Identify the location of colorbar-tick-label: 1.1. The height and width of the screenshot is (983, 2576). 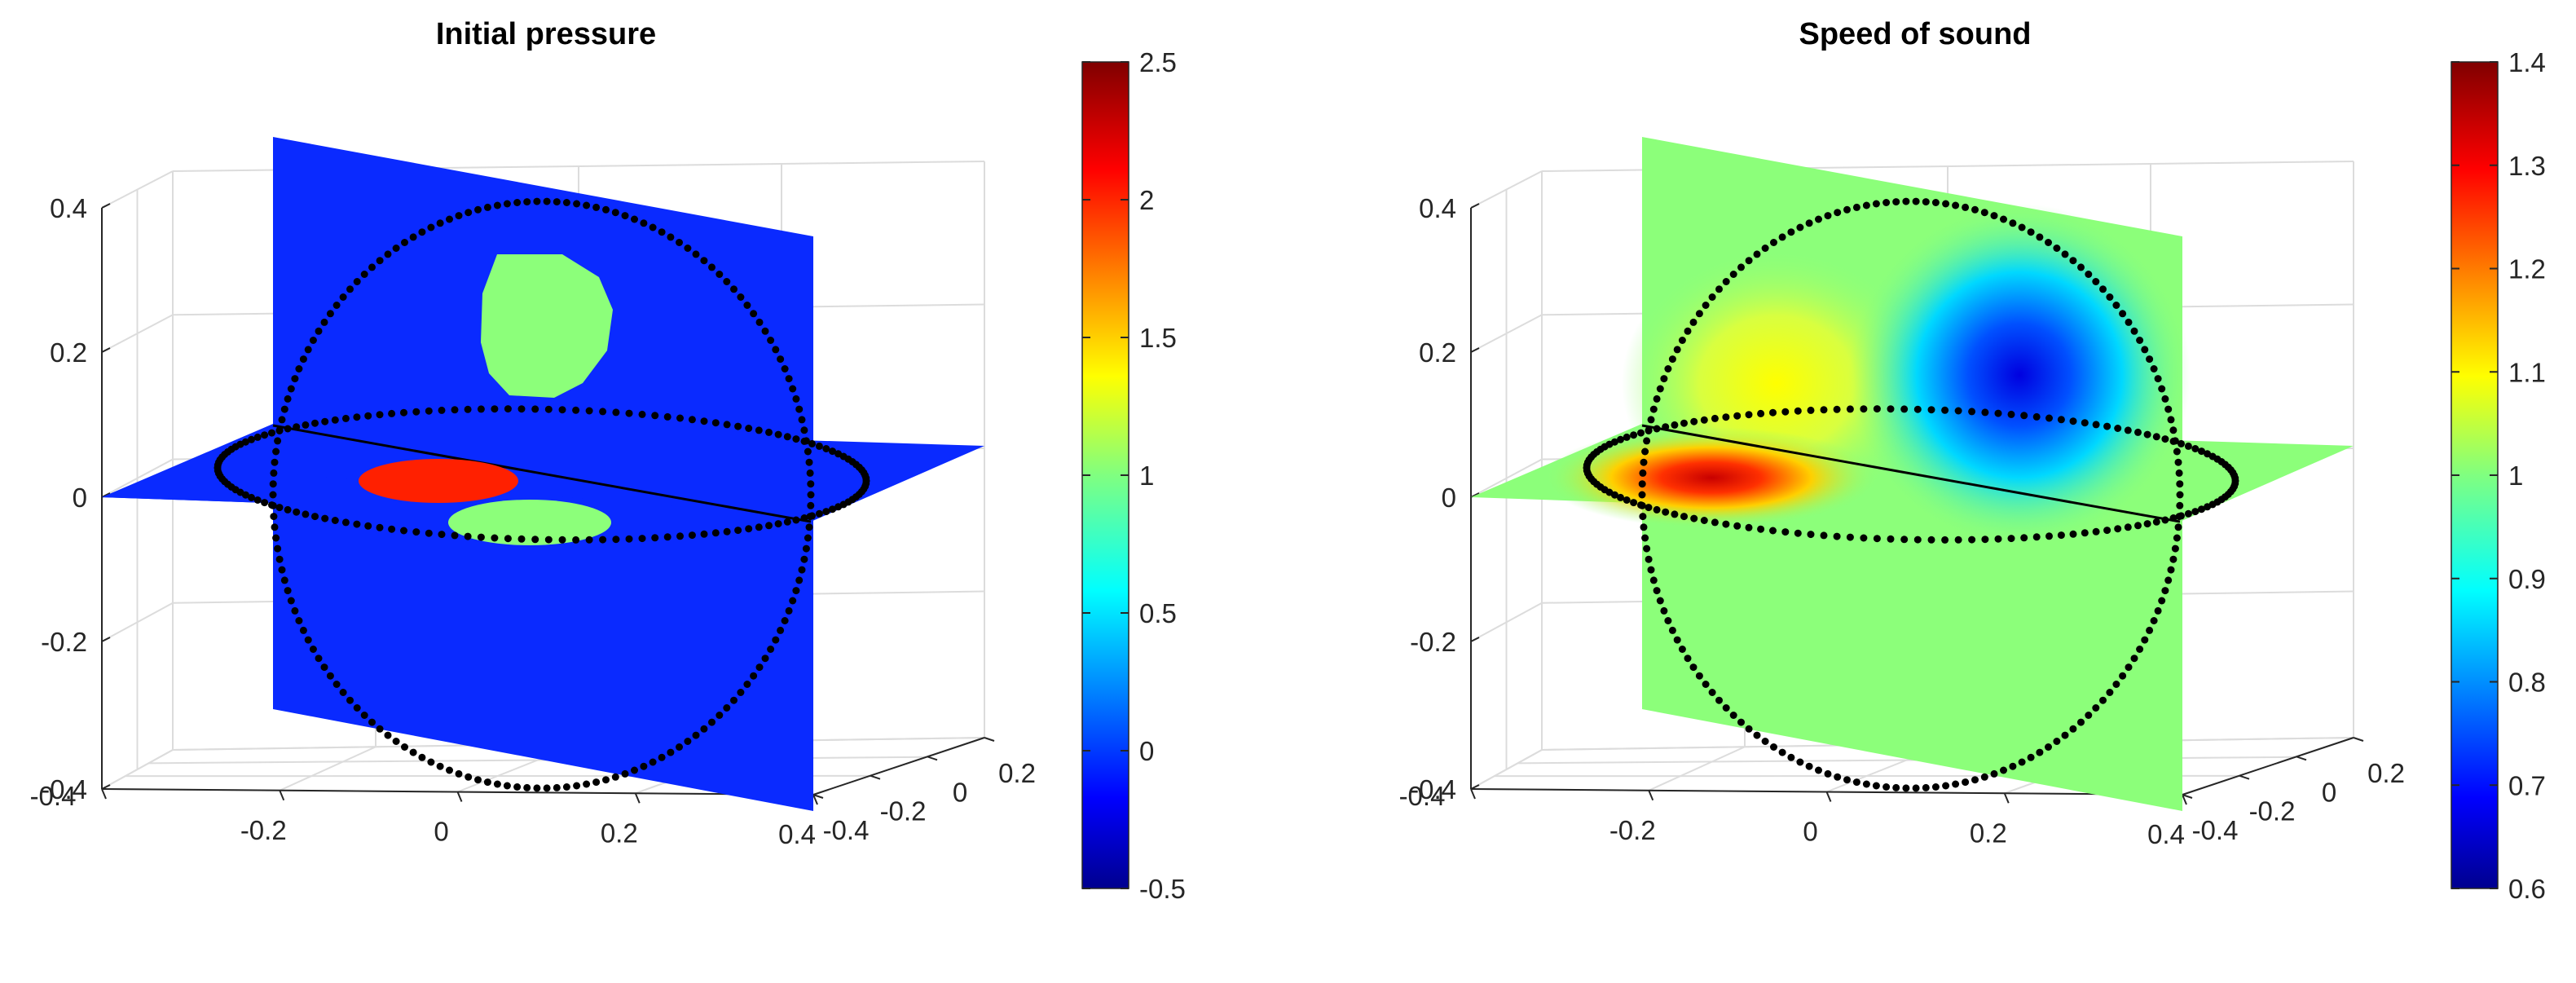
(2527, 372).